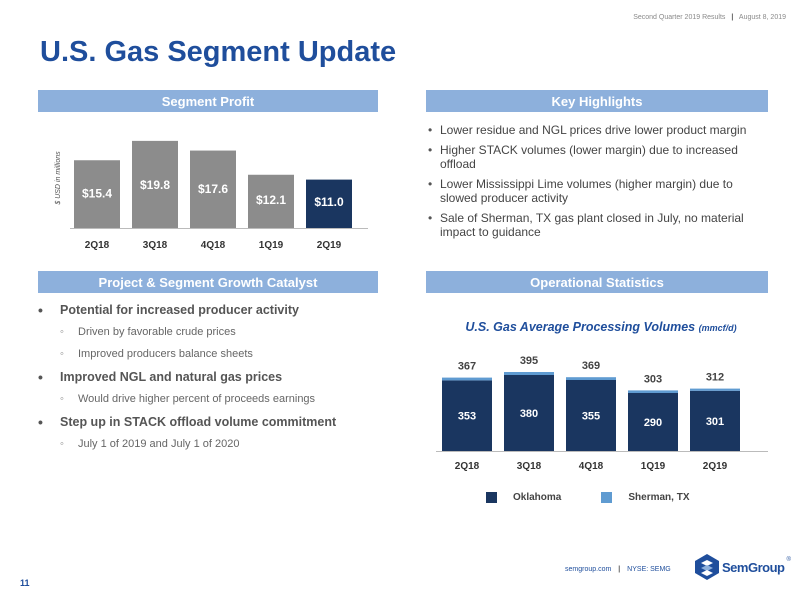  I want to click on catalyst-item: Improved NGL and natural gas prices, so click(218, 377).